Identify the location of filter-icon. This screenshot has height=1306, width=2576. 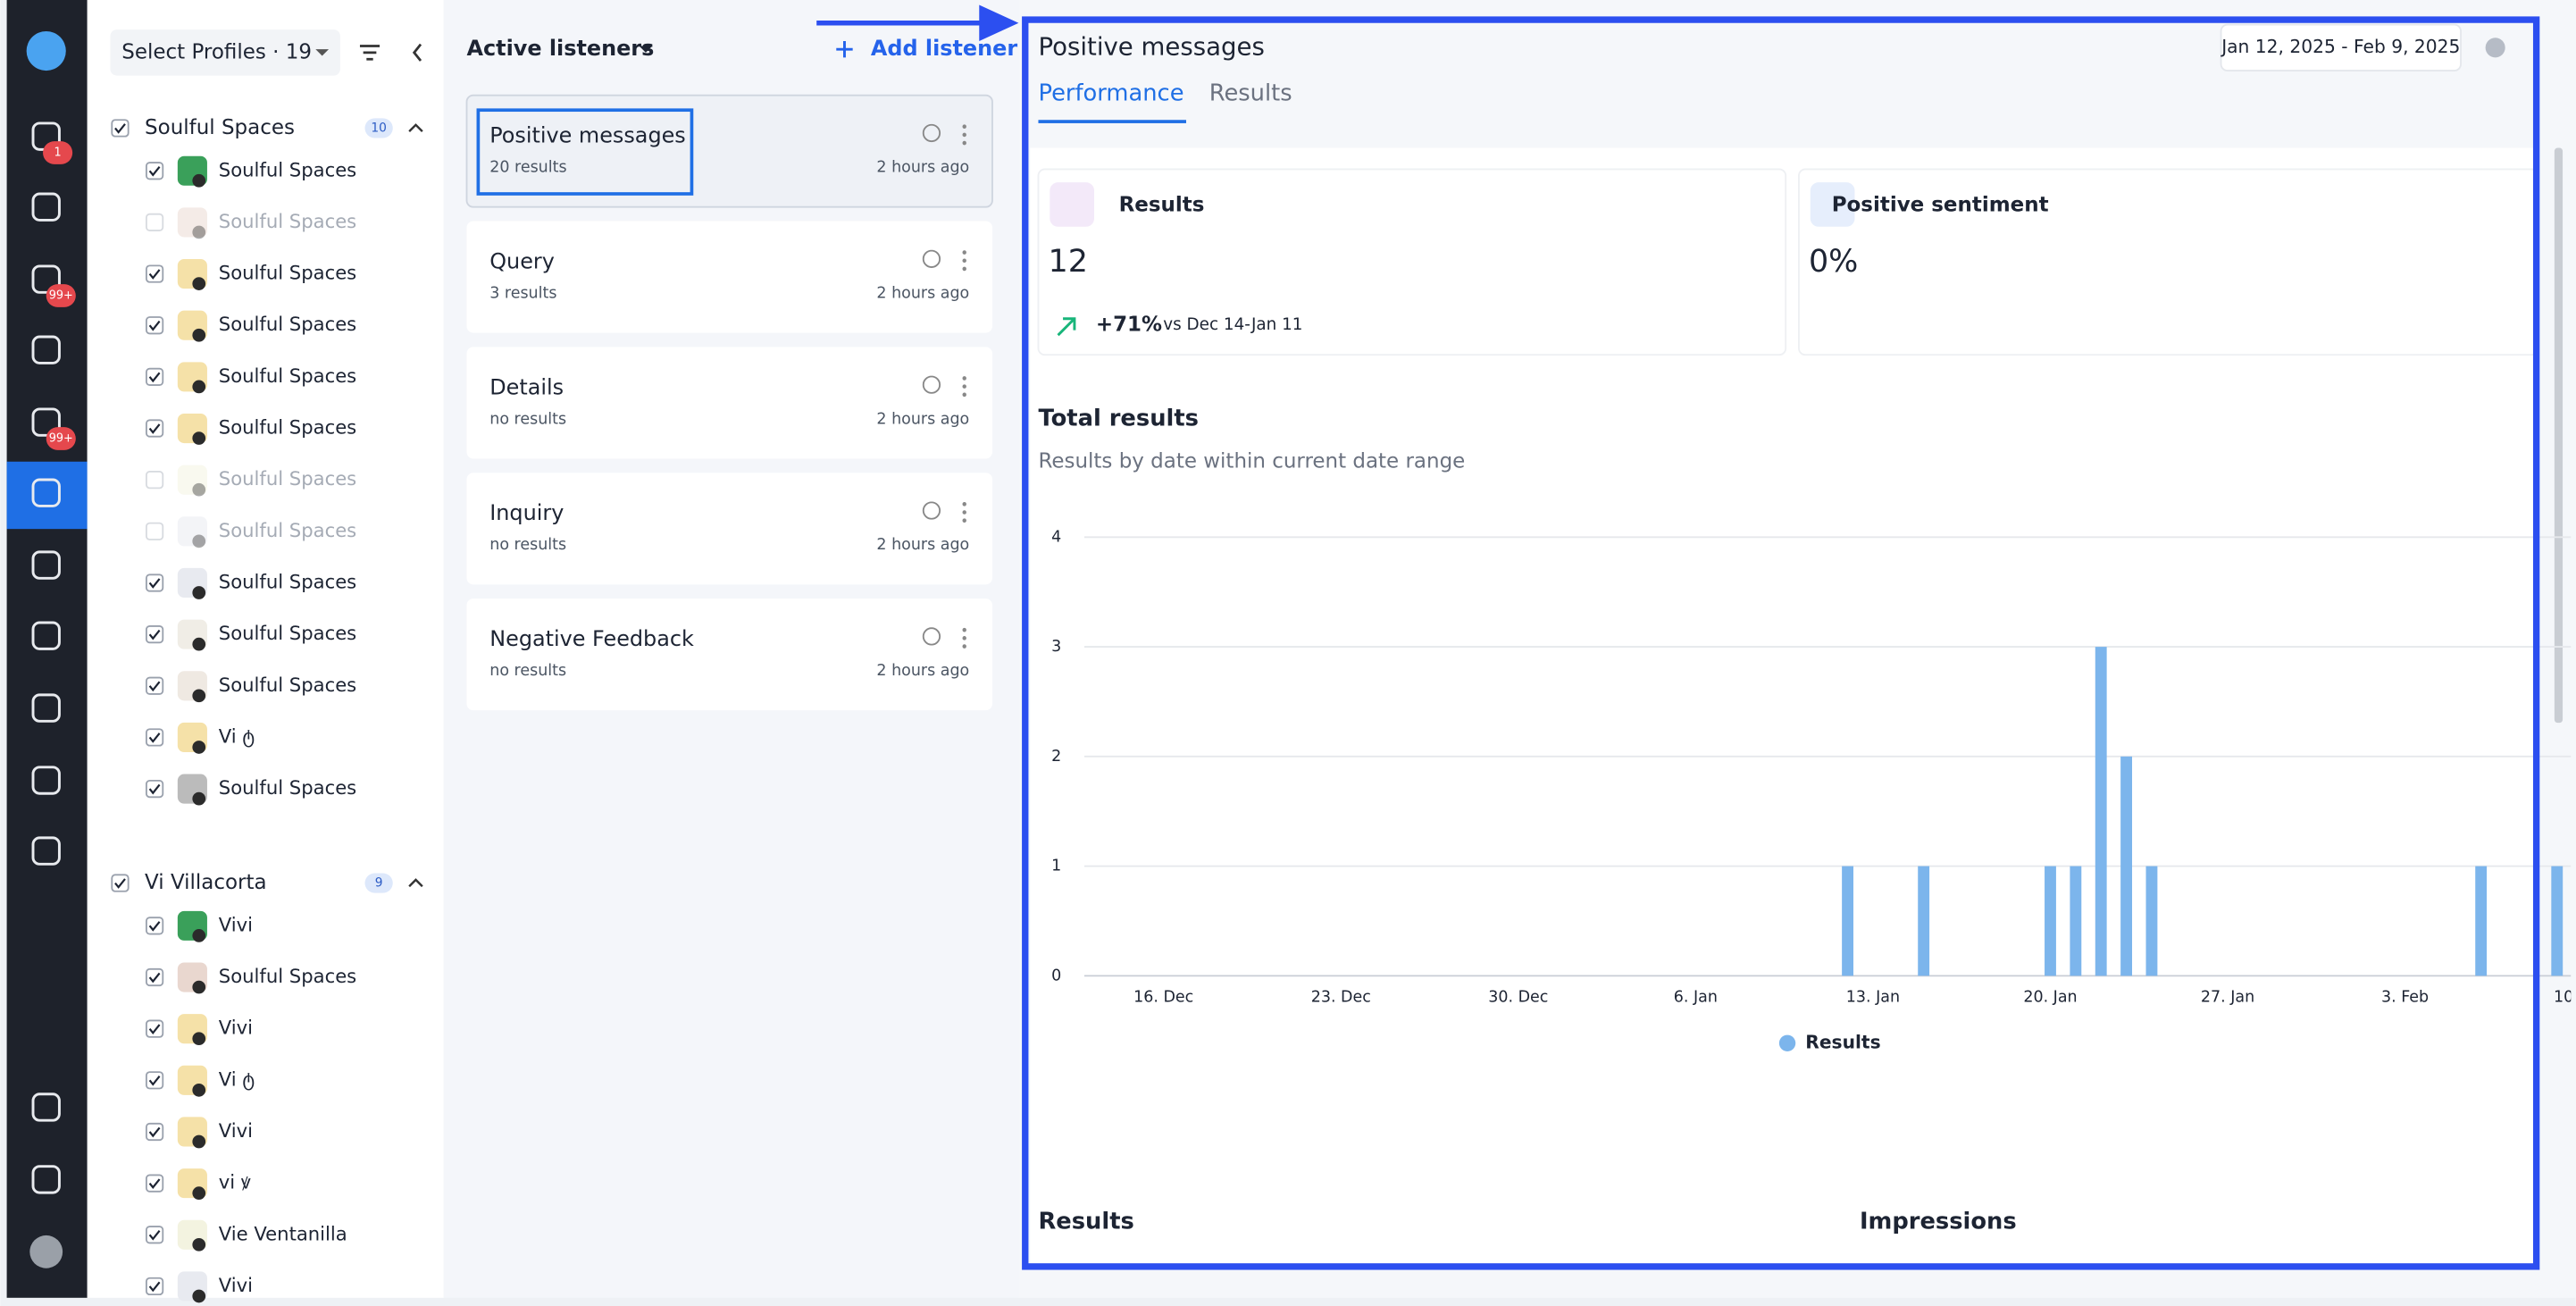
(370, 53).